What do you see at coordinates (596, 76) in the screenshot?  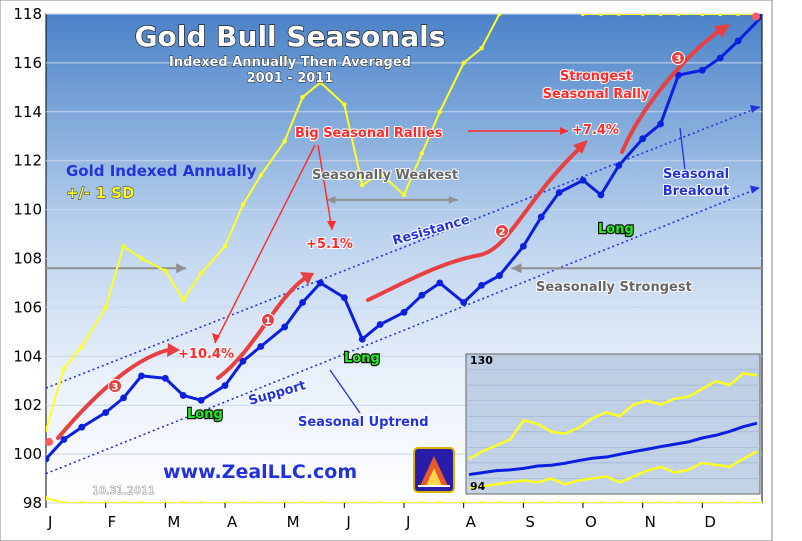 I see `label-strongest-rally-1: Strongest` at bounding box center [596, 76].